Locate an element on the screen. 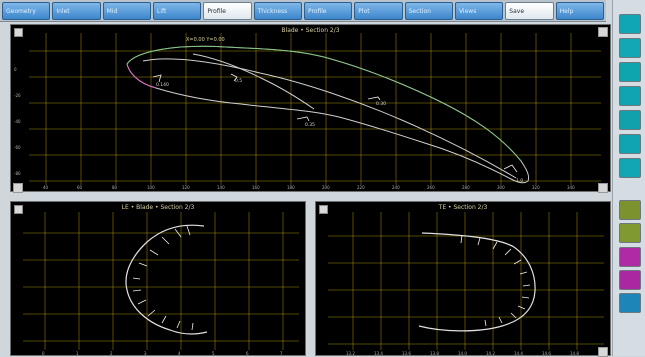  tab-4: Lift is located at coordinates (177, 11).